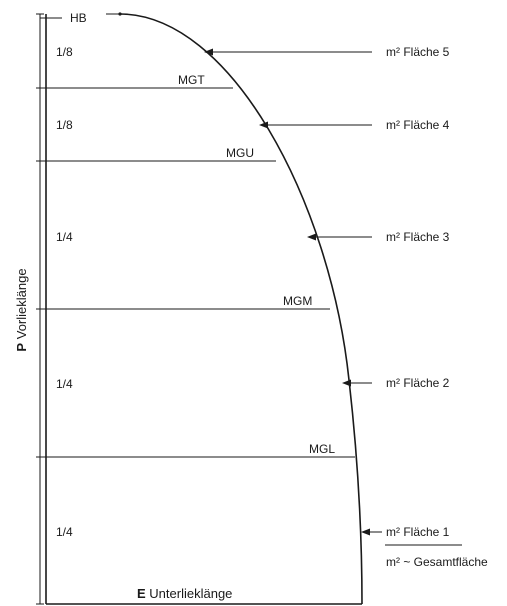 The width and height of the screenshot is (507, 606). What do you see at coordinates (240, 153) in the screenshot?
I see `girth-label-mgu: MGU` at bounding box center [240, 153].